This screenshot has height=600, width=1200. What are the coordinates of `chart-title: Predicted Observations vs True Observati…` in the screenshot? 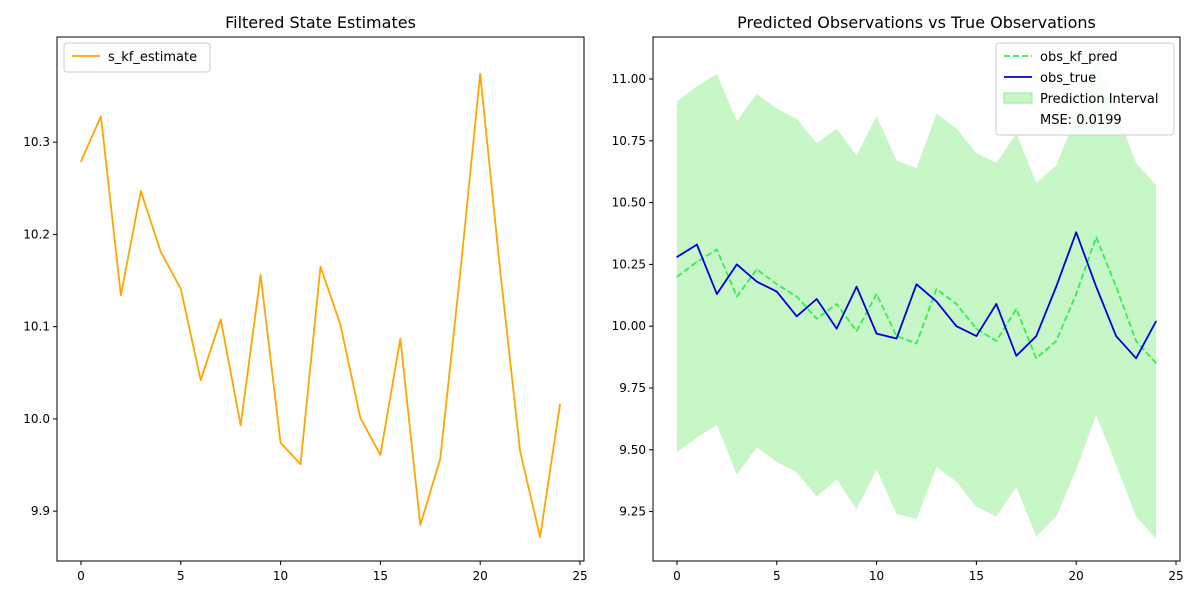 It's located at (916, 22).